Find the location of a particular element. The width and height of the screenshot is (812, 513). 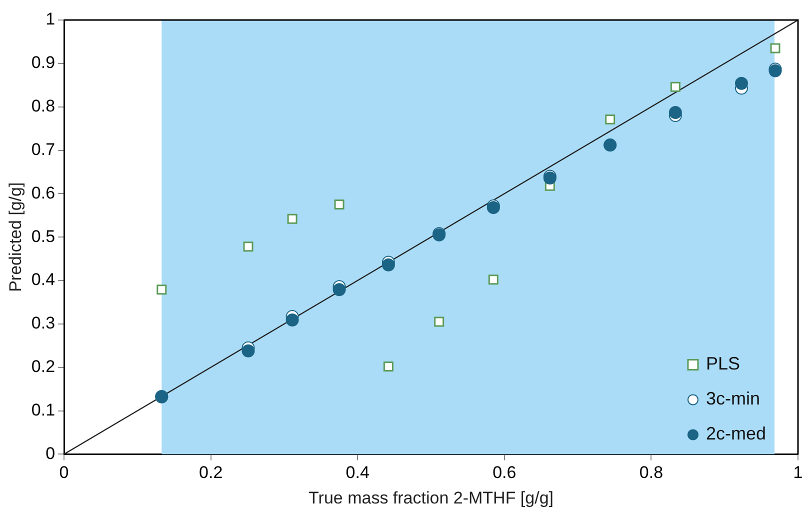

x-tick-label: 1 is located at coordinates (798, 472).